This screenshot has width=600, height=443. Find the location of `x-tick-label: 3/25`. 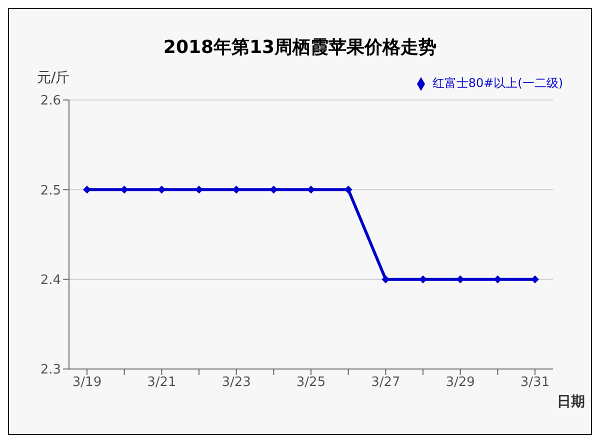

x-tick-label: 3/25 is located at coordinates (311, 382).